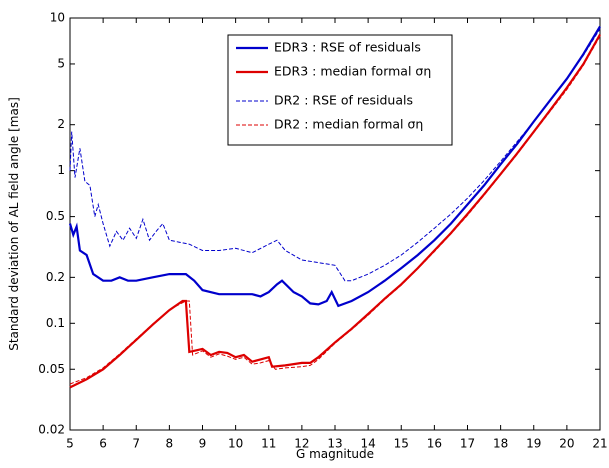 This screenshot has height=468, width=609. I want to click on x-tick-label: 20, so click(566, 444).